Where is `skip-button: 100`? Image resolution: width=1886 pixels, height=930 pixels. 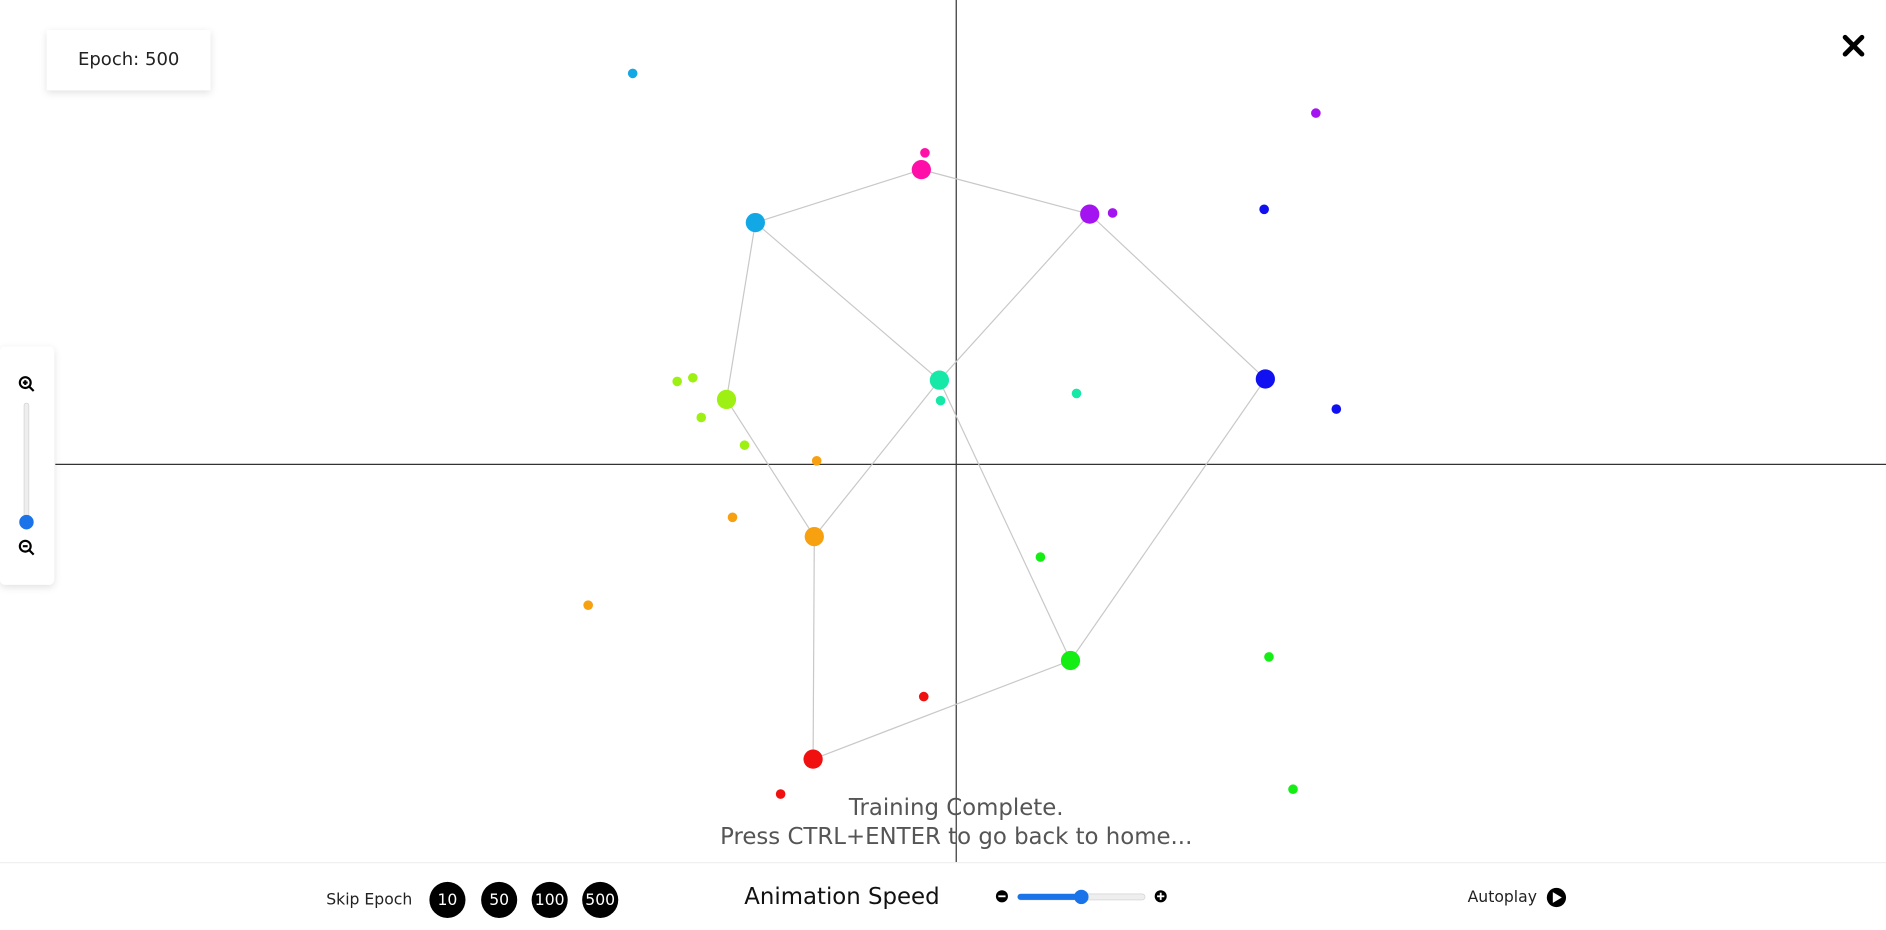 skip-button: 100 is located at coordinates (549, 899).